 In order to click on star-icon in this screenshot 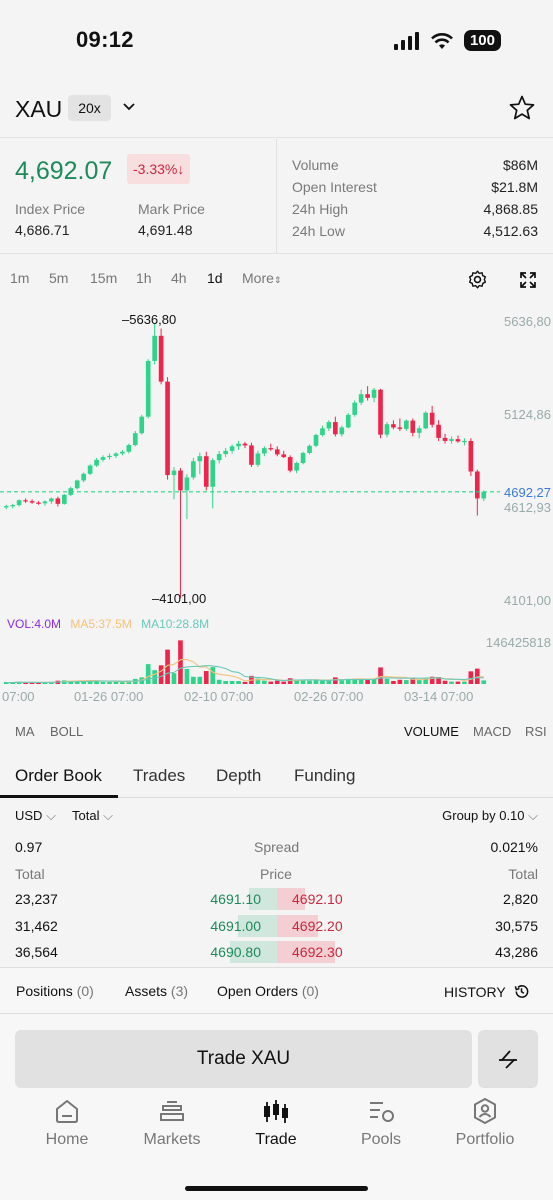, I will do `click(522, 108)`.